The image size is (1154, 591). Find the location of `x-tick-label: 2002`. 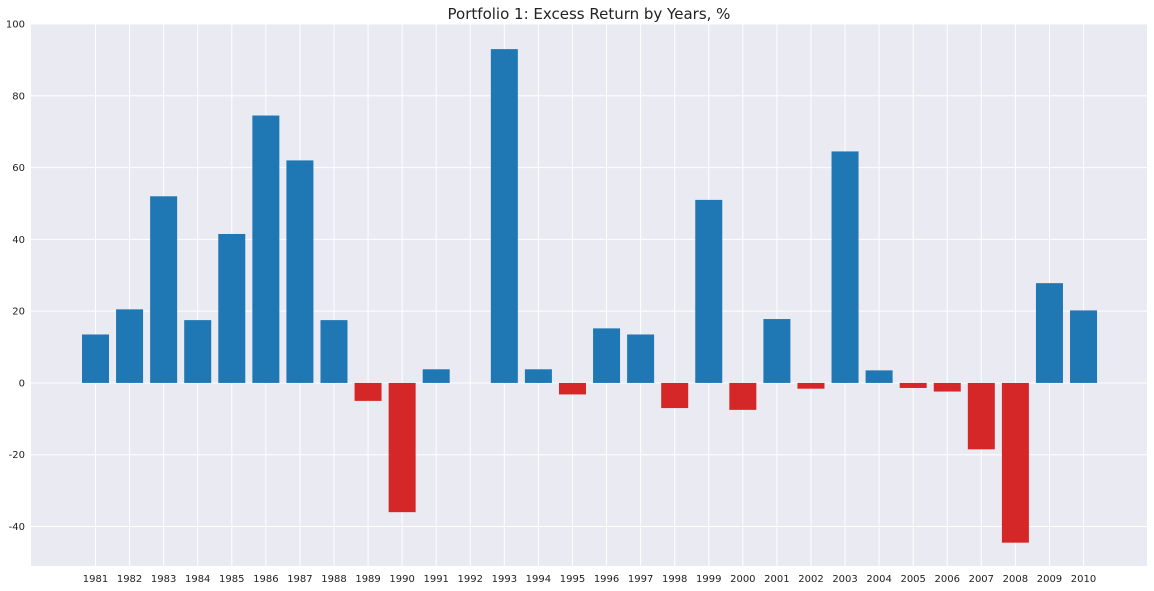

x-tick-label: 2002 is located at coordinates (810, 579).